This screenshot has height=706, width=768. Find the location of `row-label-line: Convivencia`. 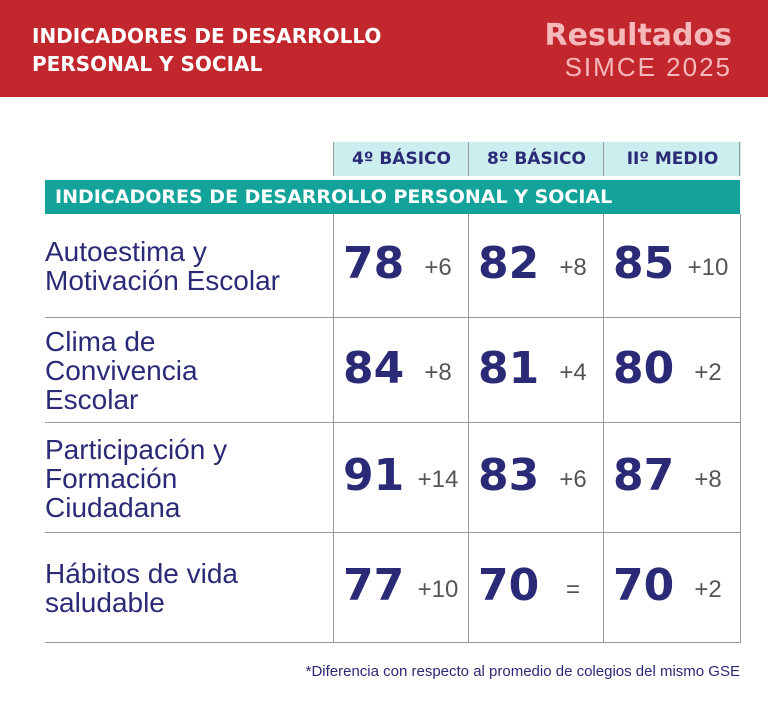

row-label-line: Convivencia is located at coordinates (121, 370).